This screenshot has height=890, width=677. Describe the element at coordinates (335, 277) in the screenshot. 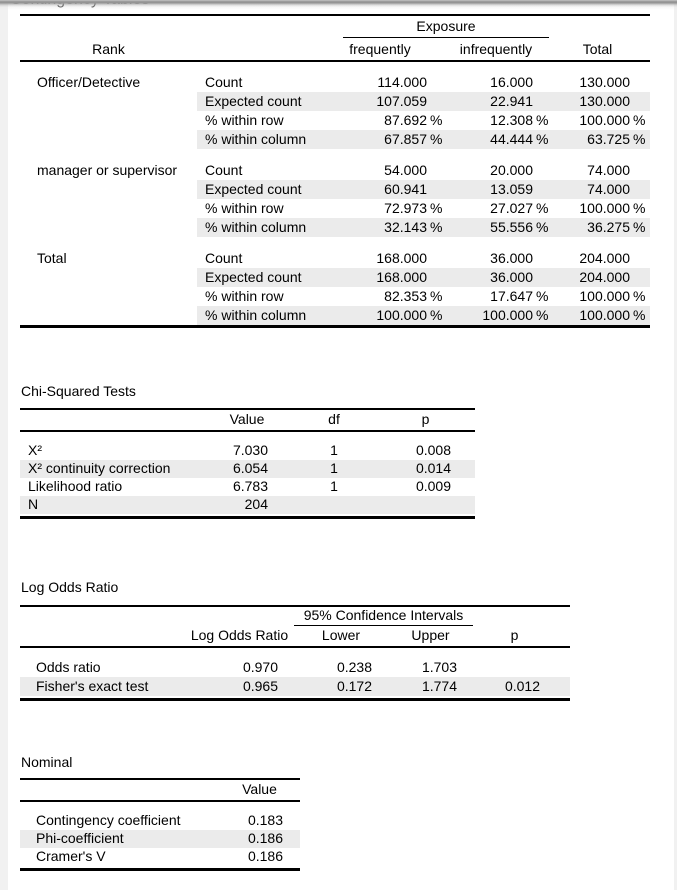

I see `contingency-row: Expected count 168.000 36.000 204.000` at that location.